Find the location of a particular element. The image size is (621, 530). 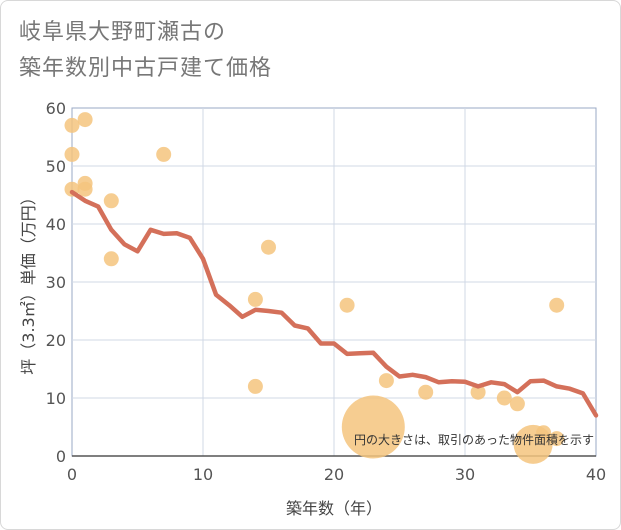

chart-title: 岐阜県大野町瀬古の 築年数別中古戸建て価格 is located at coordinates (145, 51).